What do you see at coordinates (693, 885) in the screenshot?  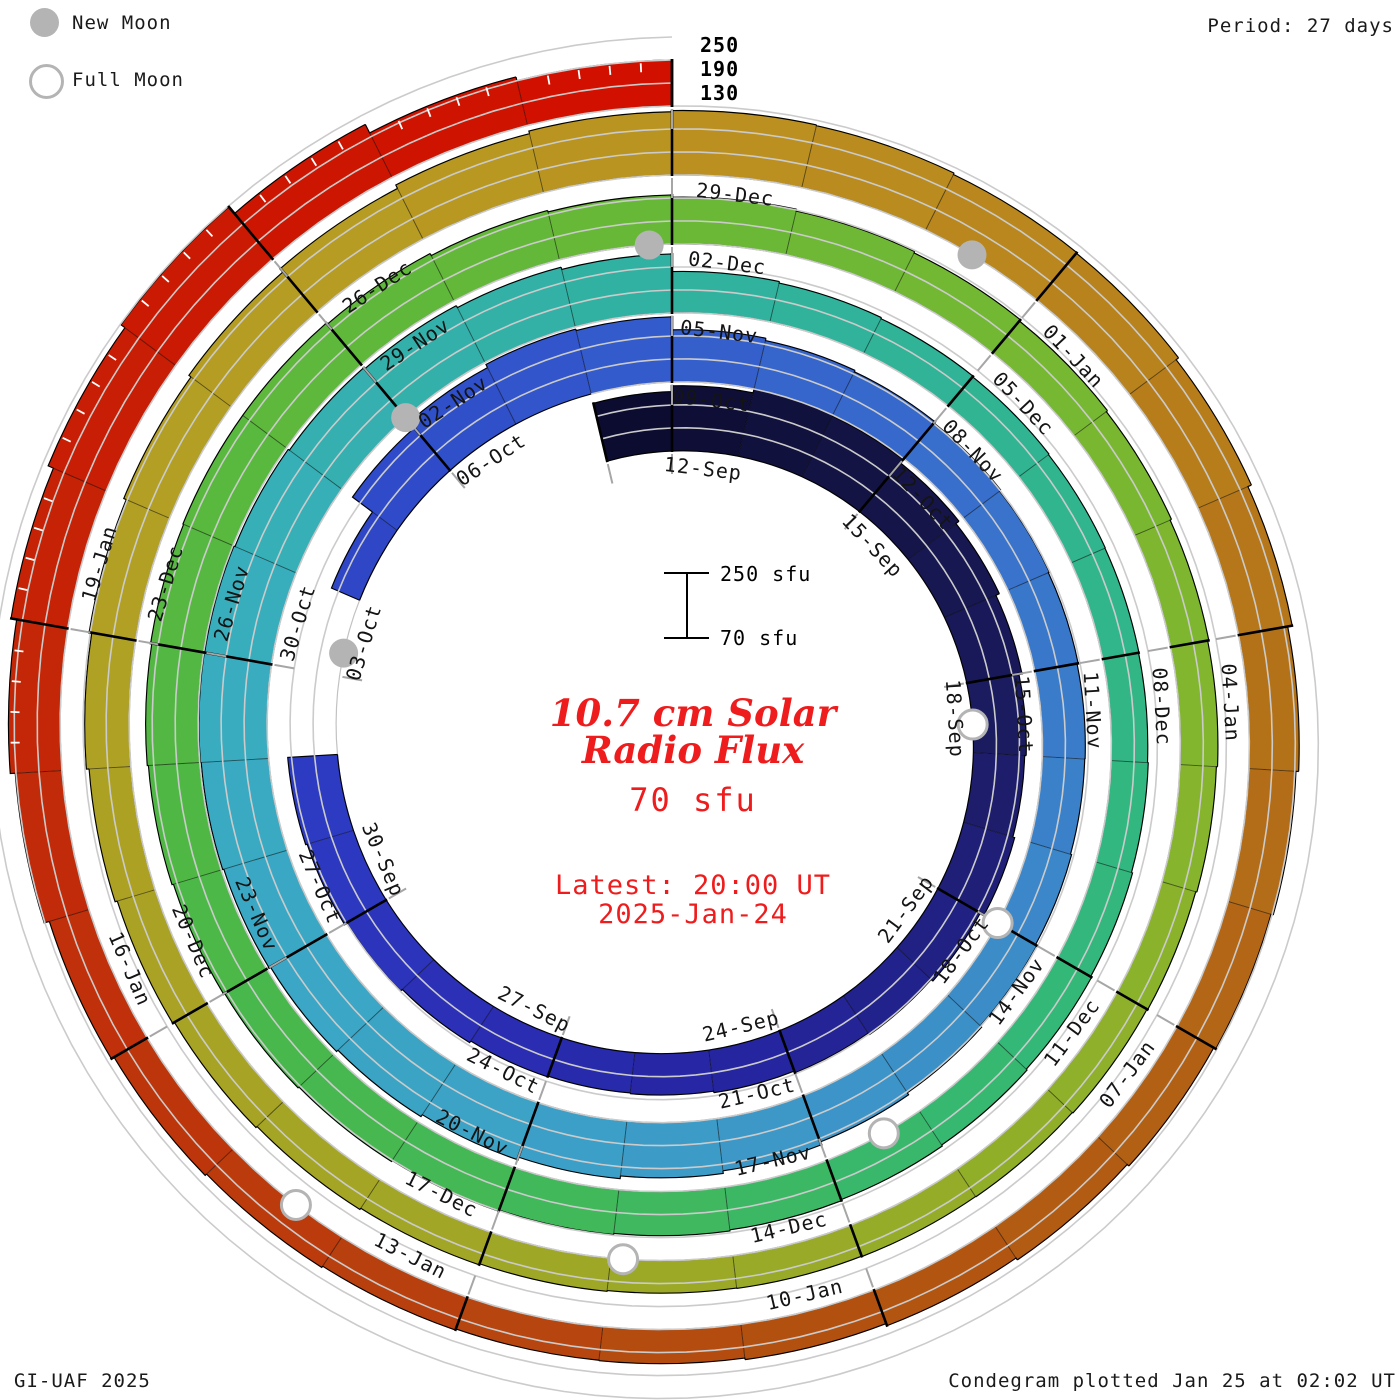 I see `latest-time-label: Latest: 20:00 UT` at bounding box center [693, 885].